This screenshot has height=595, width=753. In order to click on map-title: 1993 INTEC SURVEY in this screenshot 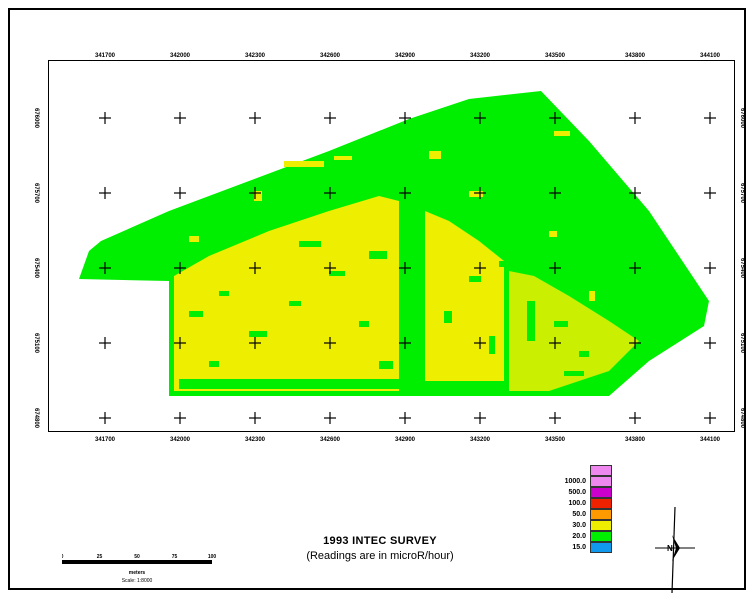, I will do `click(380, 541)`.